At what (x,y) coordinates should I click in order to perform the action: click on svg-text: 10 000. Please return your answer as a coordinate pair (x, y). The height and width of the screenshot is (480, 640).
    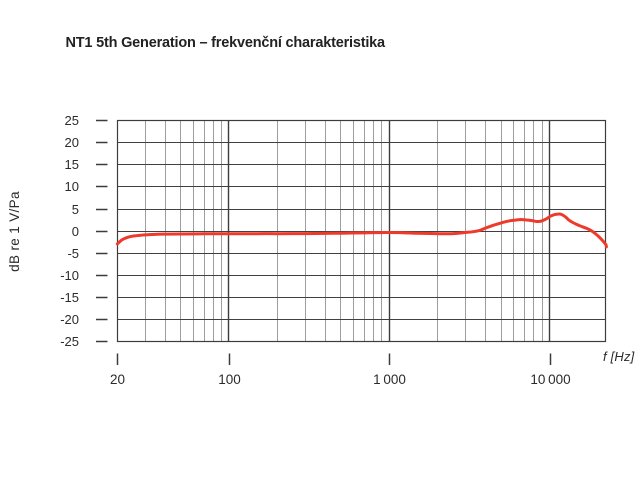
    Looking at the image, I should click on (550, 379).